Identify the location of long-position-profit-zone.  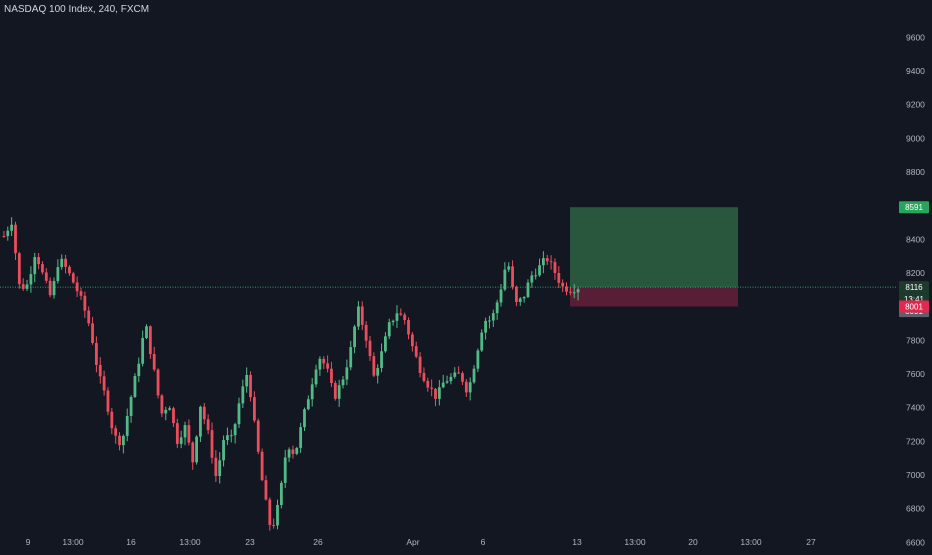
(654, 247).